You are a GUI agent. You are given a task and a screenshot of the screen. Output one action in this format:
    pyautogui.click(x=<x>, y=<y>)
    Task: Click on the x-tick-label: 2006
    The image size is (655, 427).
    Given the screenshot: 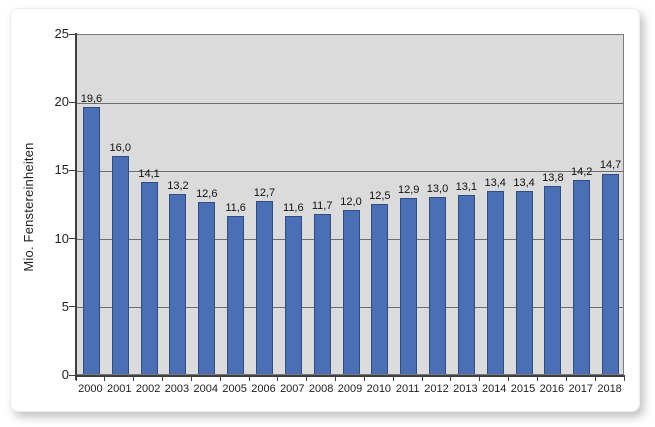 What is the action you would take?
    pyautogui.click(x=263, y=389)
    